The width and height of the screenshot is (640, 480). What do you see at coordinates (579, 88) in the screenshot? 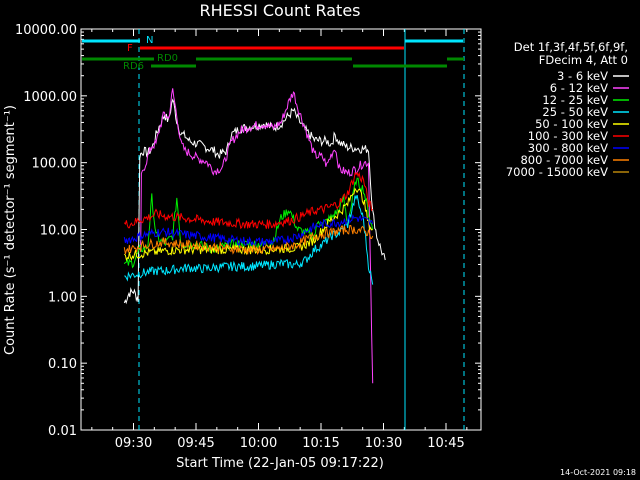
I see `legend-label: 6 - 12 keV` at bounding box center [579, 88].